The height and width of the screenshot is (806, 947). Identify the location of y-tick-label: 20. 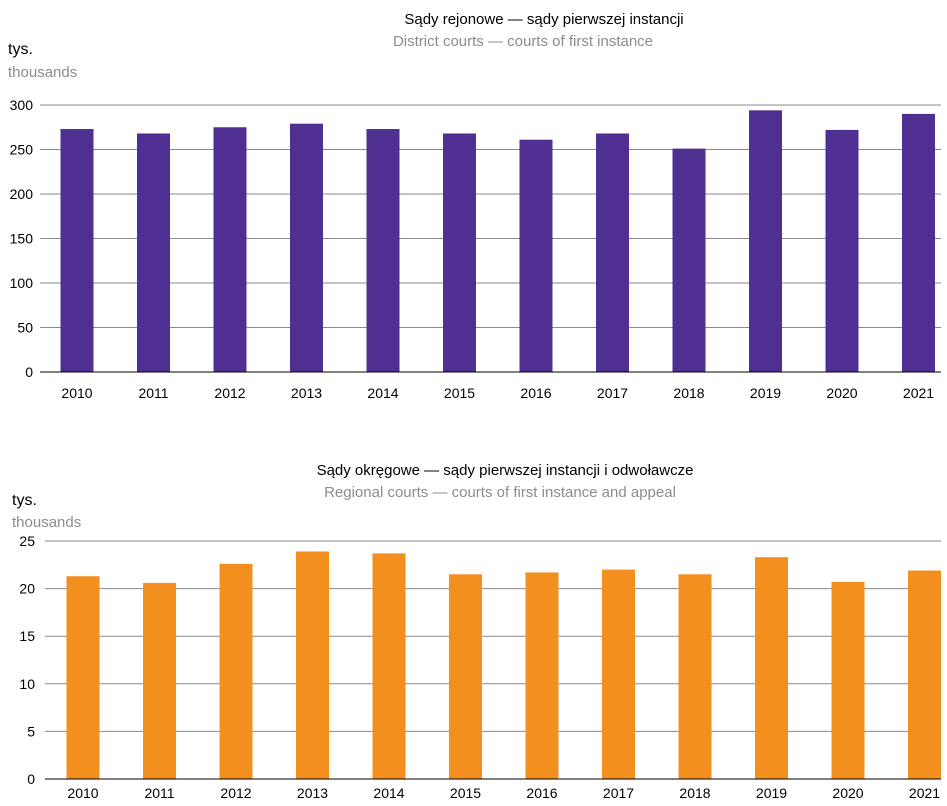
(27, 589).